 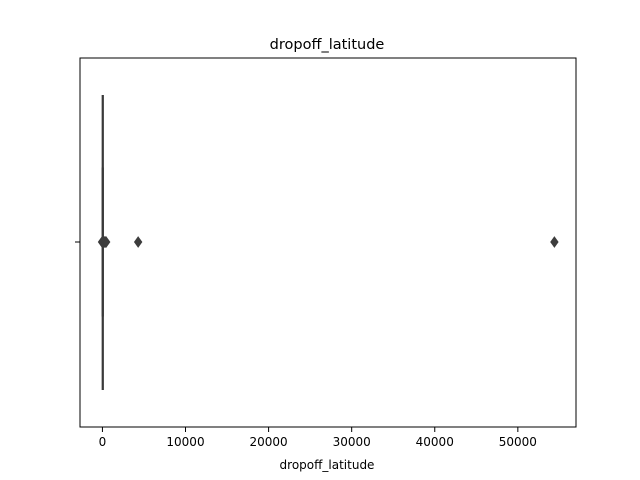 I want to click on x-tick-label: 30000, so click(x=352, y=442).